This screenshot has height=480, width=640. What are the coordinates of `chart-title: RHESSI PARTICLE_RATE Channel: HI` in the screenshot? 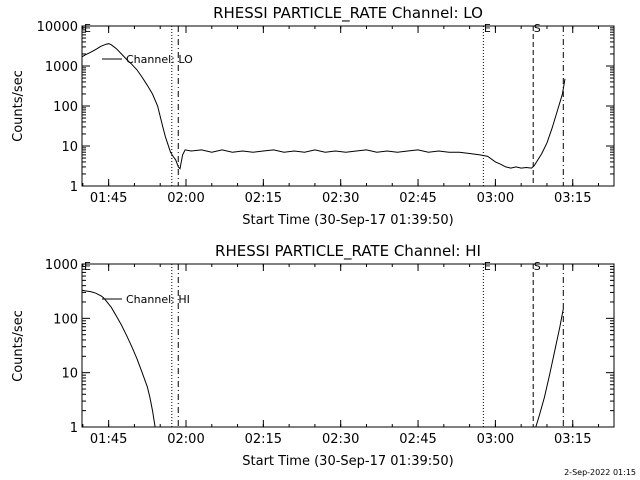 It's located at (348, 251).